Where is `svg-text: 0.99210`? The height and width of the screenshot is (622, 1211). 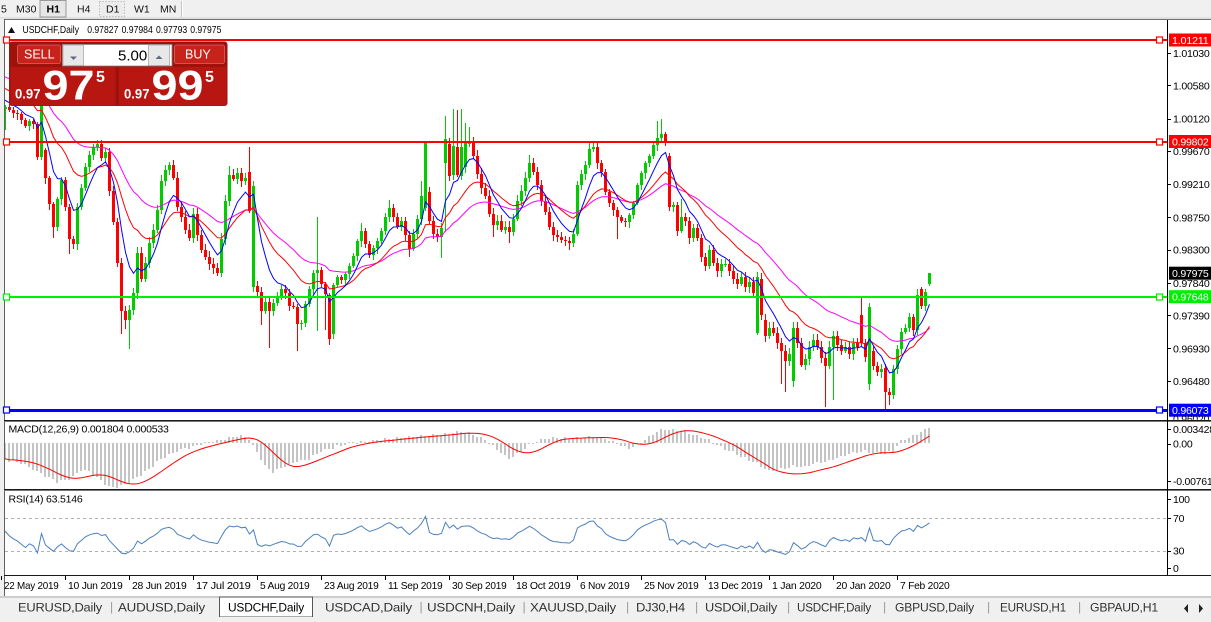 svg-text: 0.99210 is located at coordinates (1191, 185).